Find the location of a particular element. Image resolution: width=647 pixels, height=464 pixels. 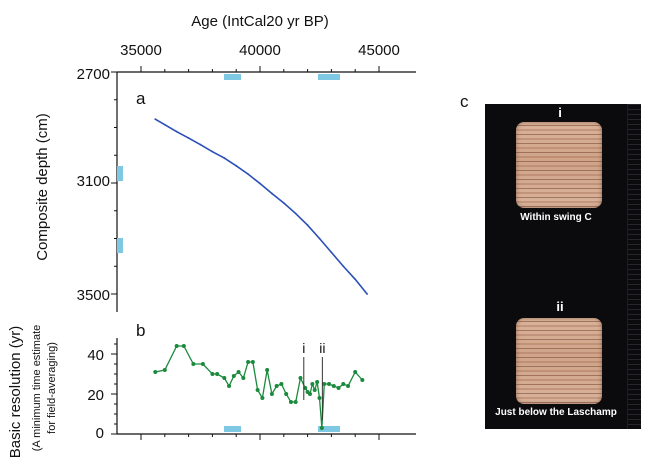

photo-caption-i: Within swing C is located at coordinates (556, 217).